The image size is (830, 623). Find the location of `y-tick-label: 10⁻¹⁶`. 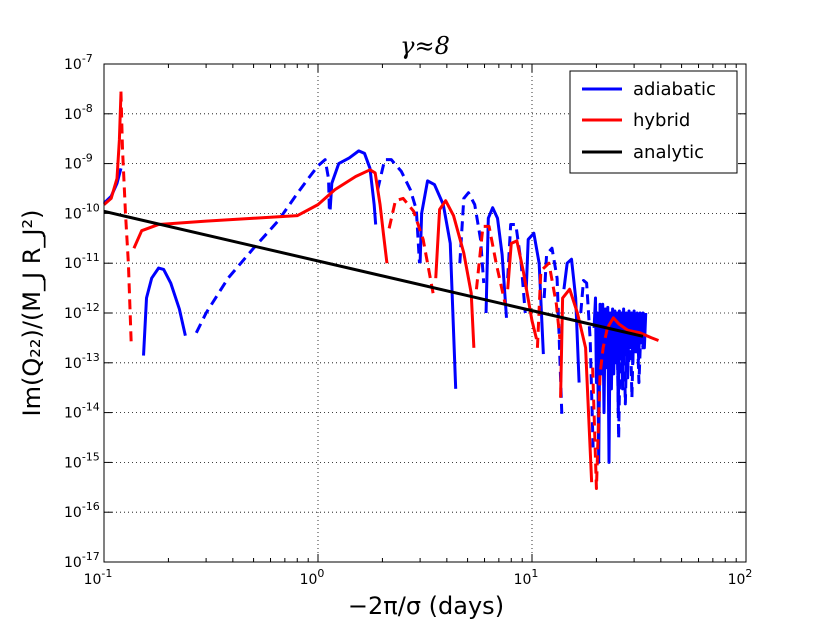

y-tick-label: 10⁻¹⁶ is located at coordinates (82, 510).